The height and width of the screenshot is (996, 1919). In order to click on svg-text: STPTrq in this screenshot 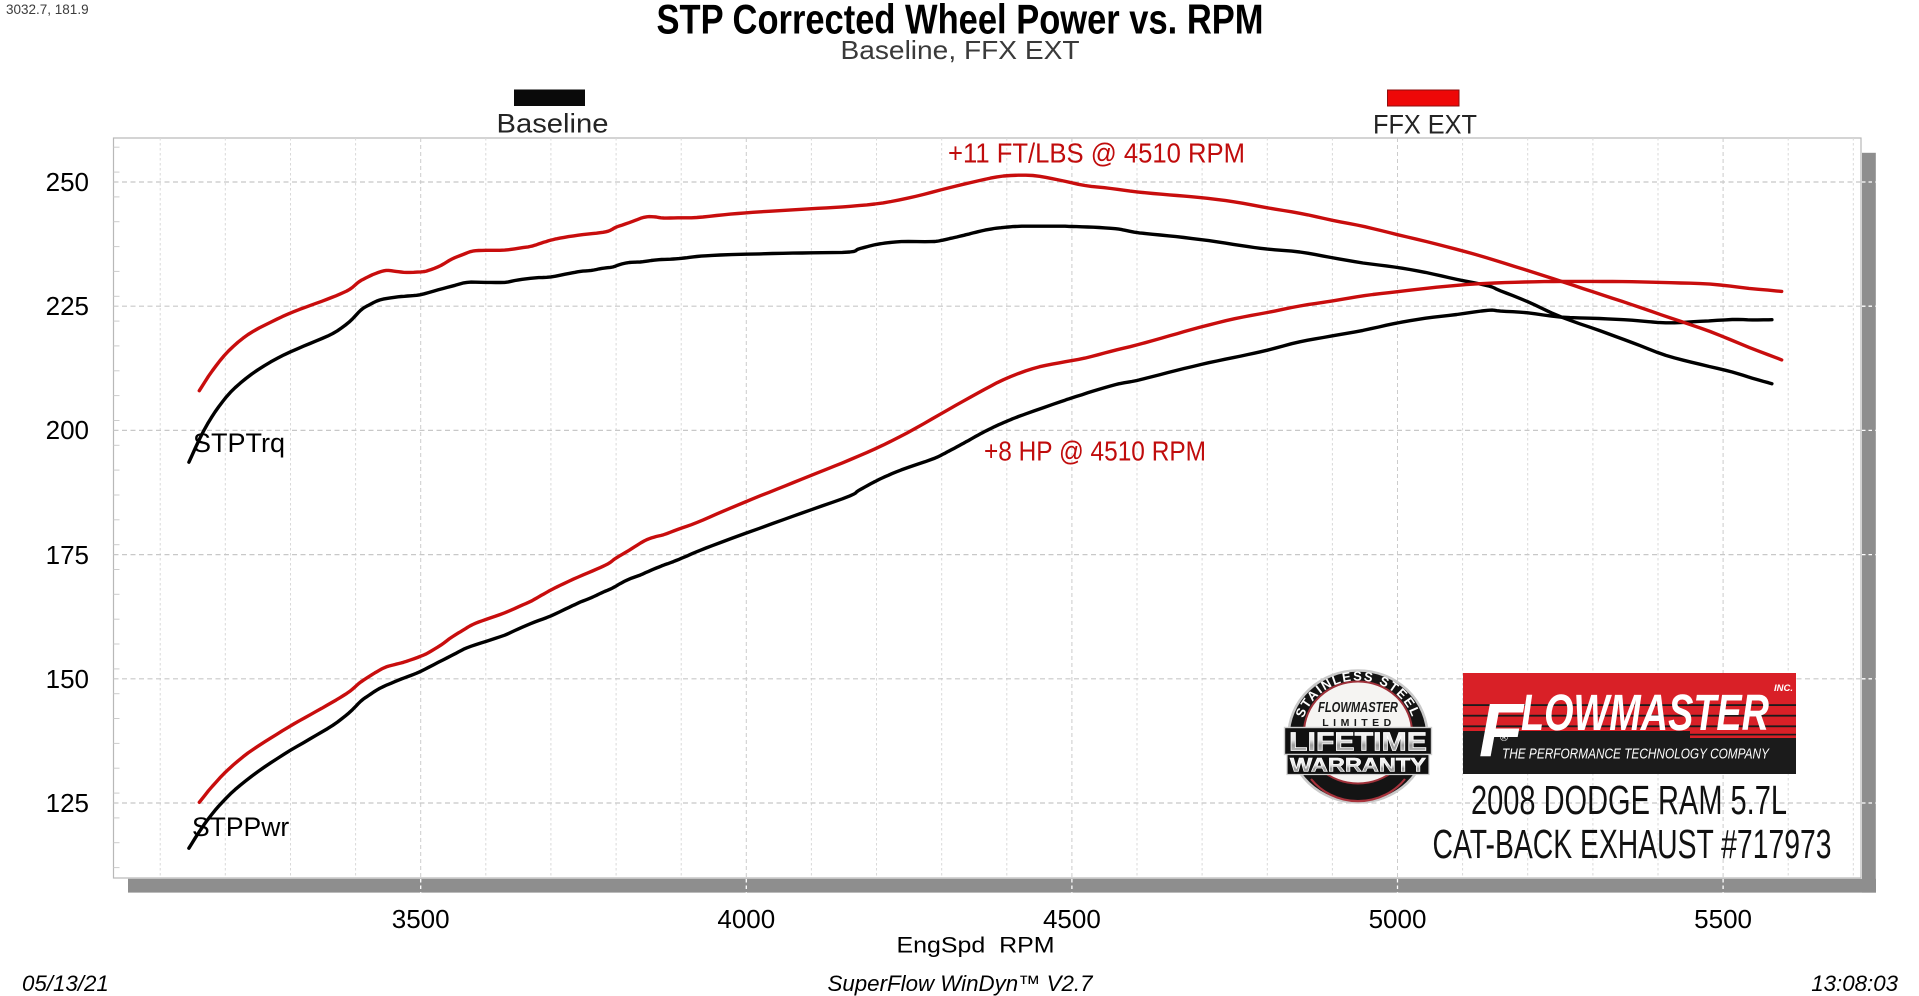, I will do `click(239, 443)`.